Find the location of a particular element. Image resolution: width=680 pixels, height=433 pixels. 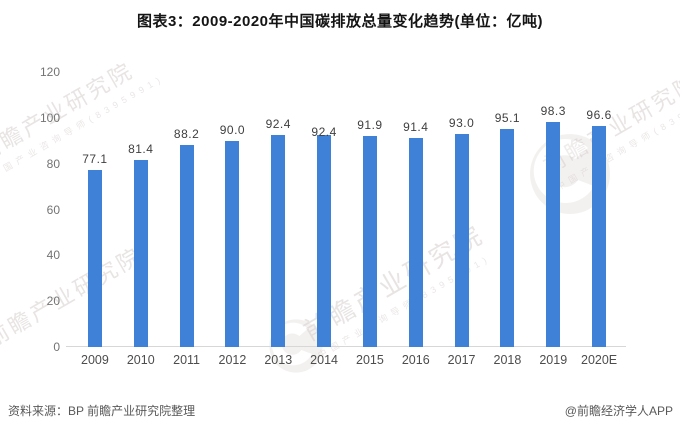

x-tick-label: 2019 is located at coordinates (553, 360).